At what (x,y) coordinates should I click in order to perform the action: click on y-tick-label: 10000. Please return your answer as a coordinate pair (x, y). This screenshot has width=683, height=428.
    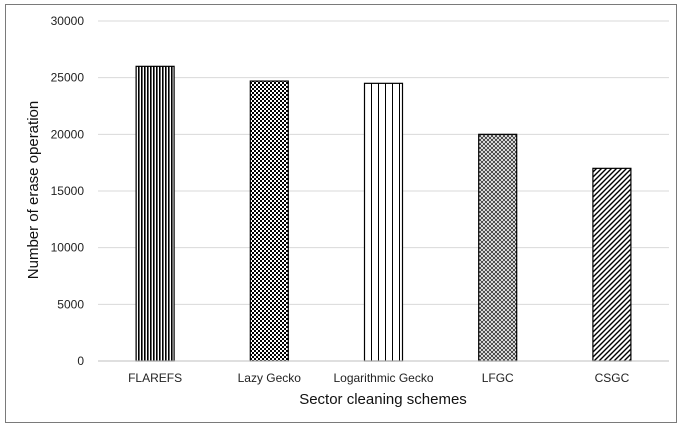
    Looking at the image, I should click on (68, 248).